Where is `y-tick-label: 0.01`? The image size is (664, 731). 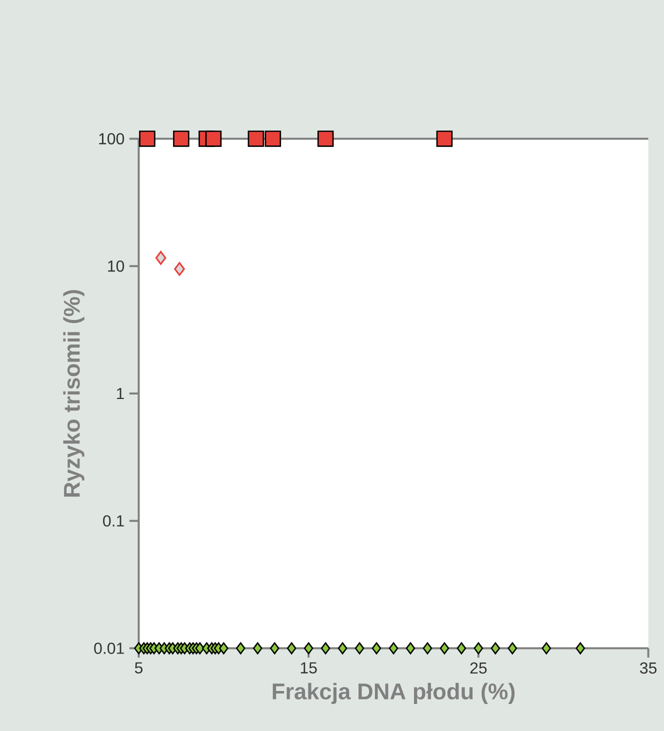
y-tick-label: 0.01 is located at coordinates (109, 648).